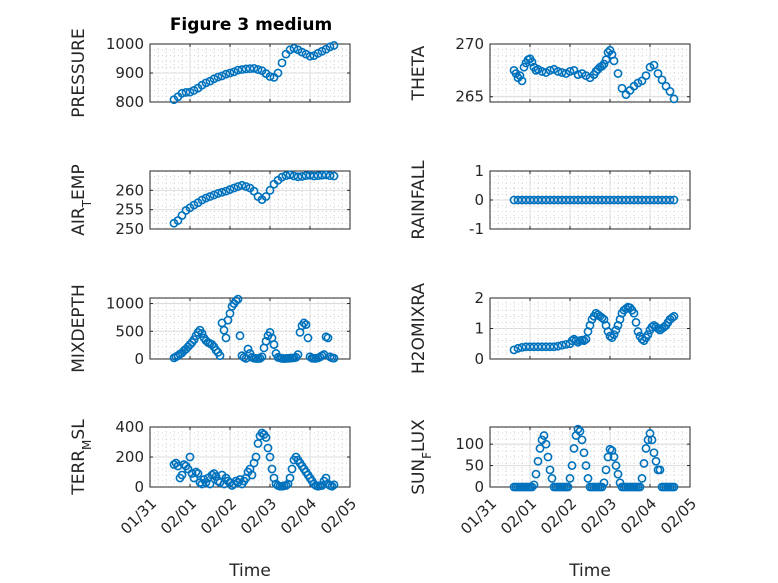  Describe the element at coordinates (469, 44) in the screenshot. I see `y-tick-label: 270` at that location.